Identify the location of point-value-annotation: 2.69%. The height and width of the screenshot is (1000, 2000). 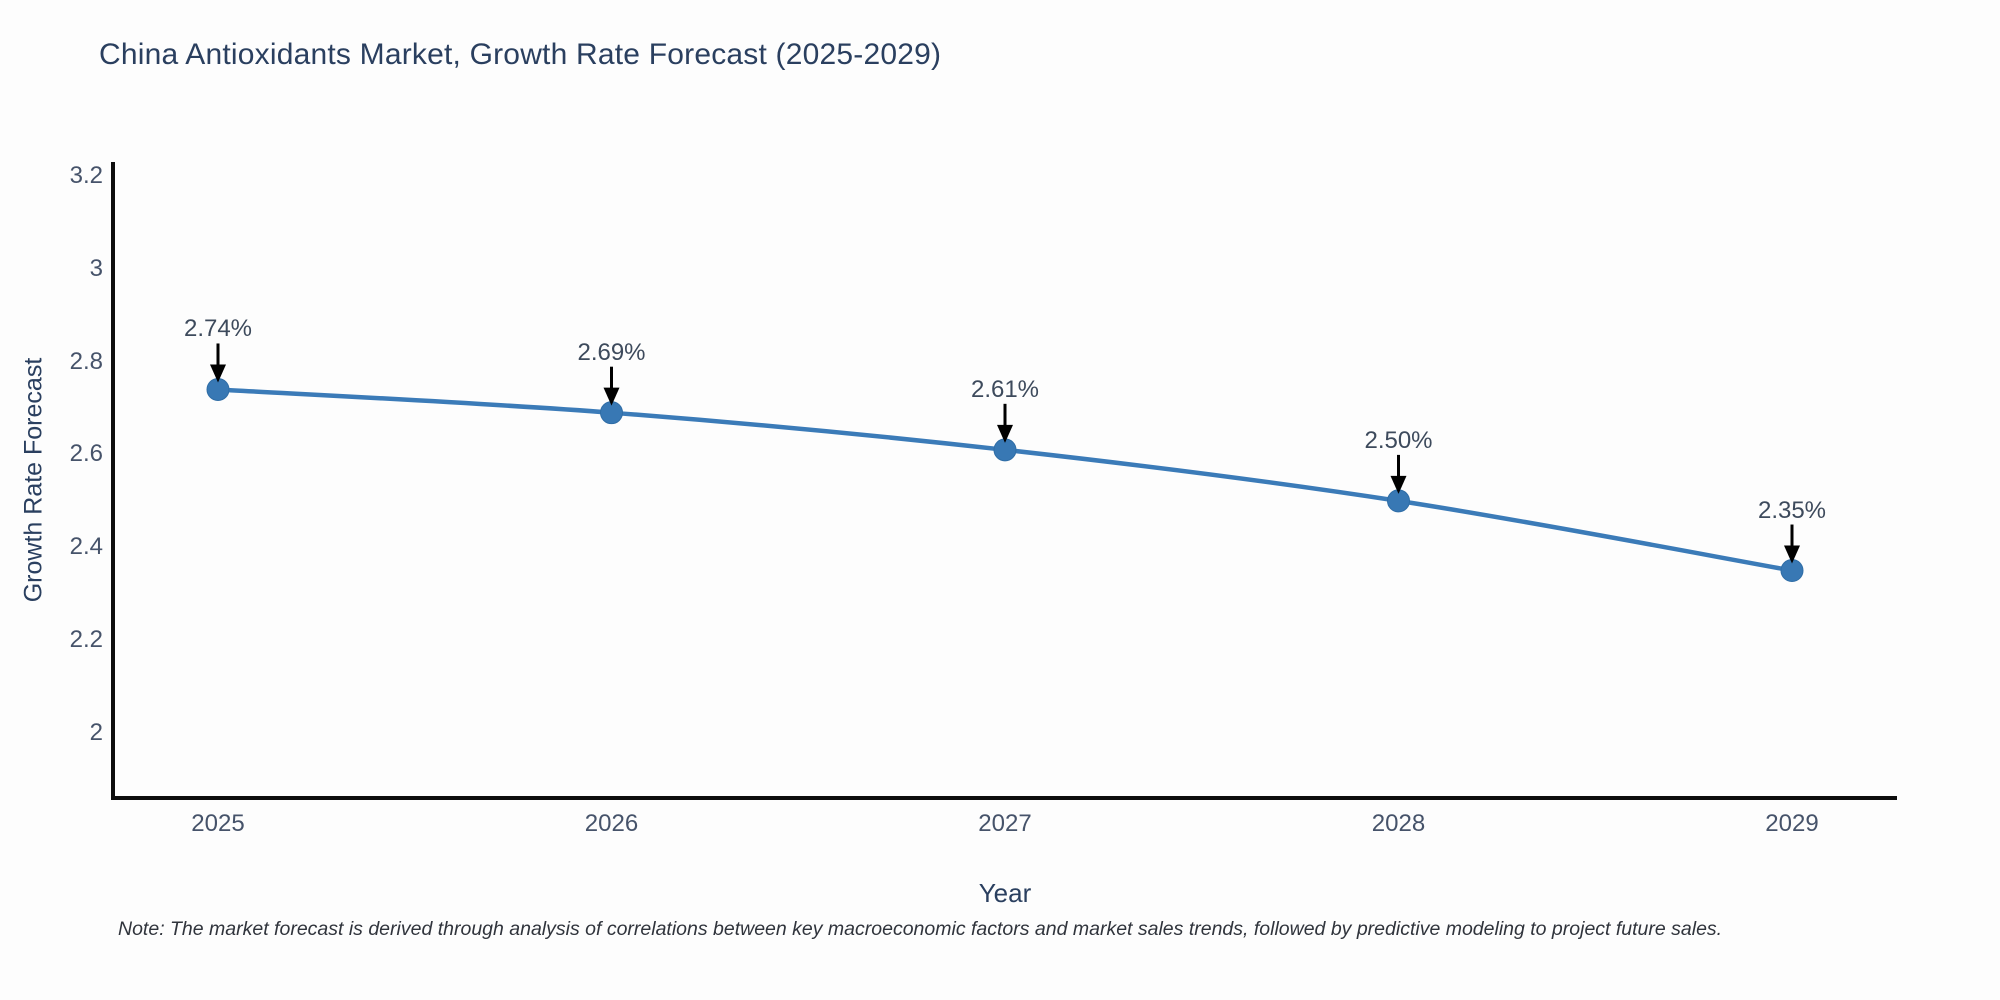
(611, 352).